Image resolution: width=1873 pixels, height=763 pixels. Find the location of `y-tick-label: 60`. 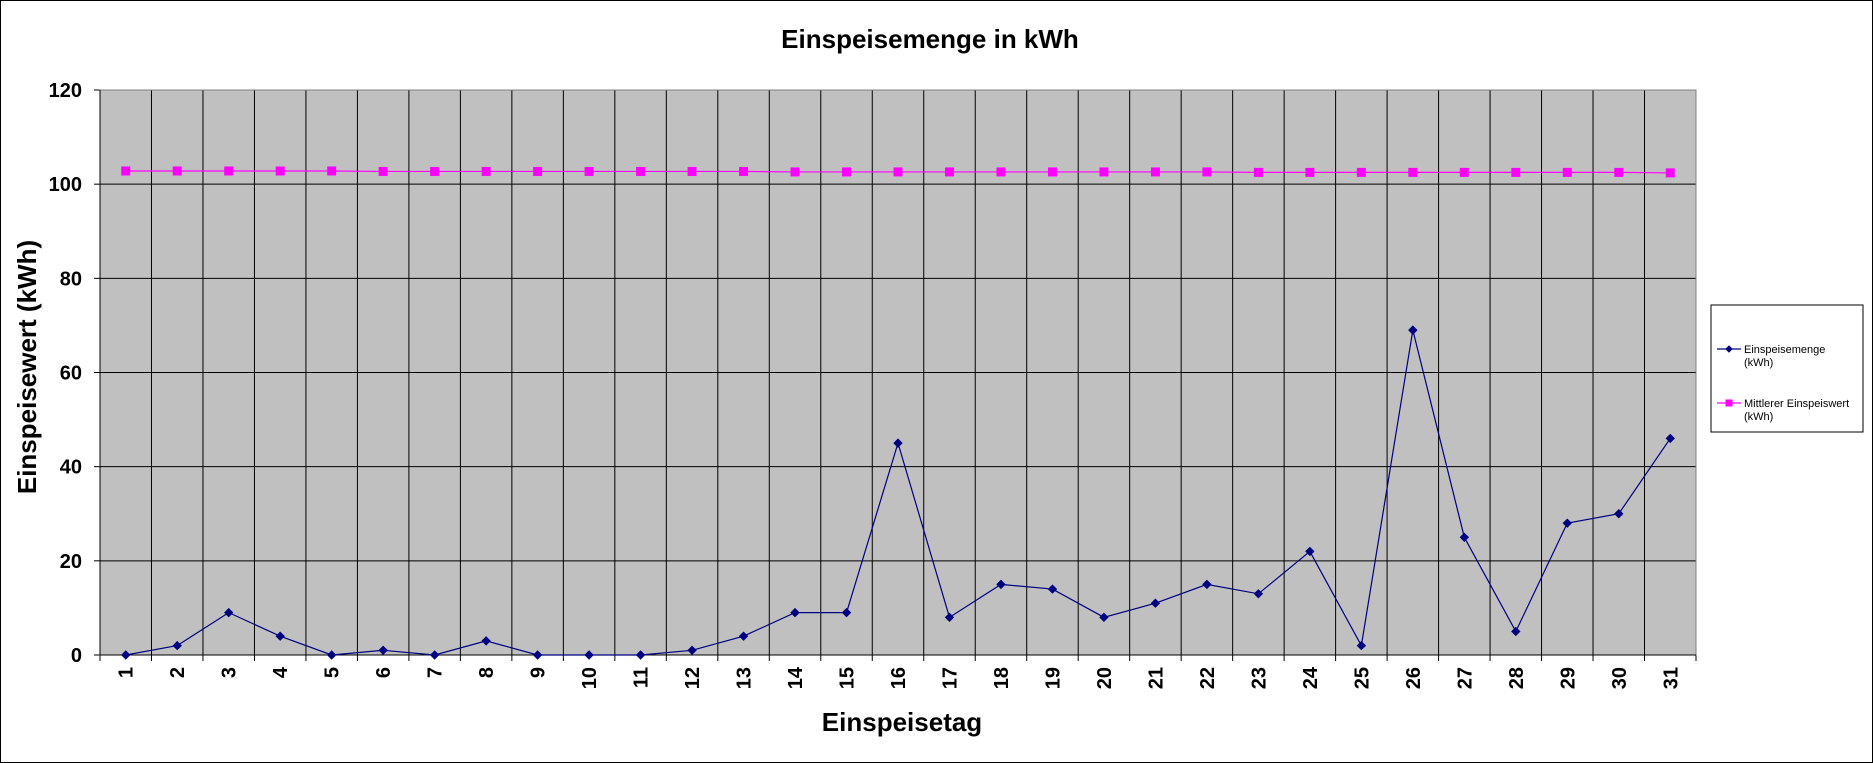

y-tick-label: 60 is located at coordinates (71, 374).